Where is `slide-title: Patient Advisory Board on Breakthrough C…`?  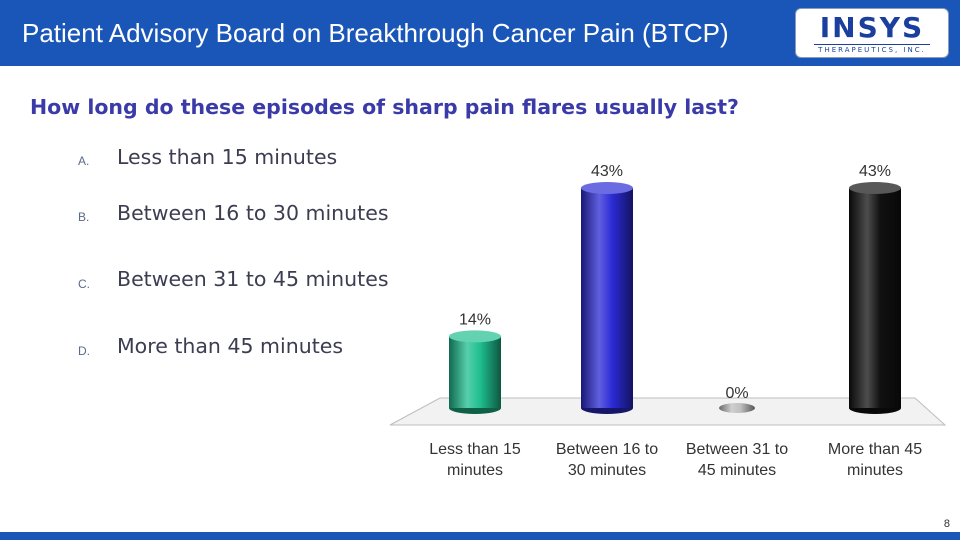
slide-title: Patient Advisory Board on Breakthrough C… is located at coordinates (375, 33).